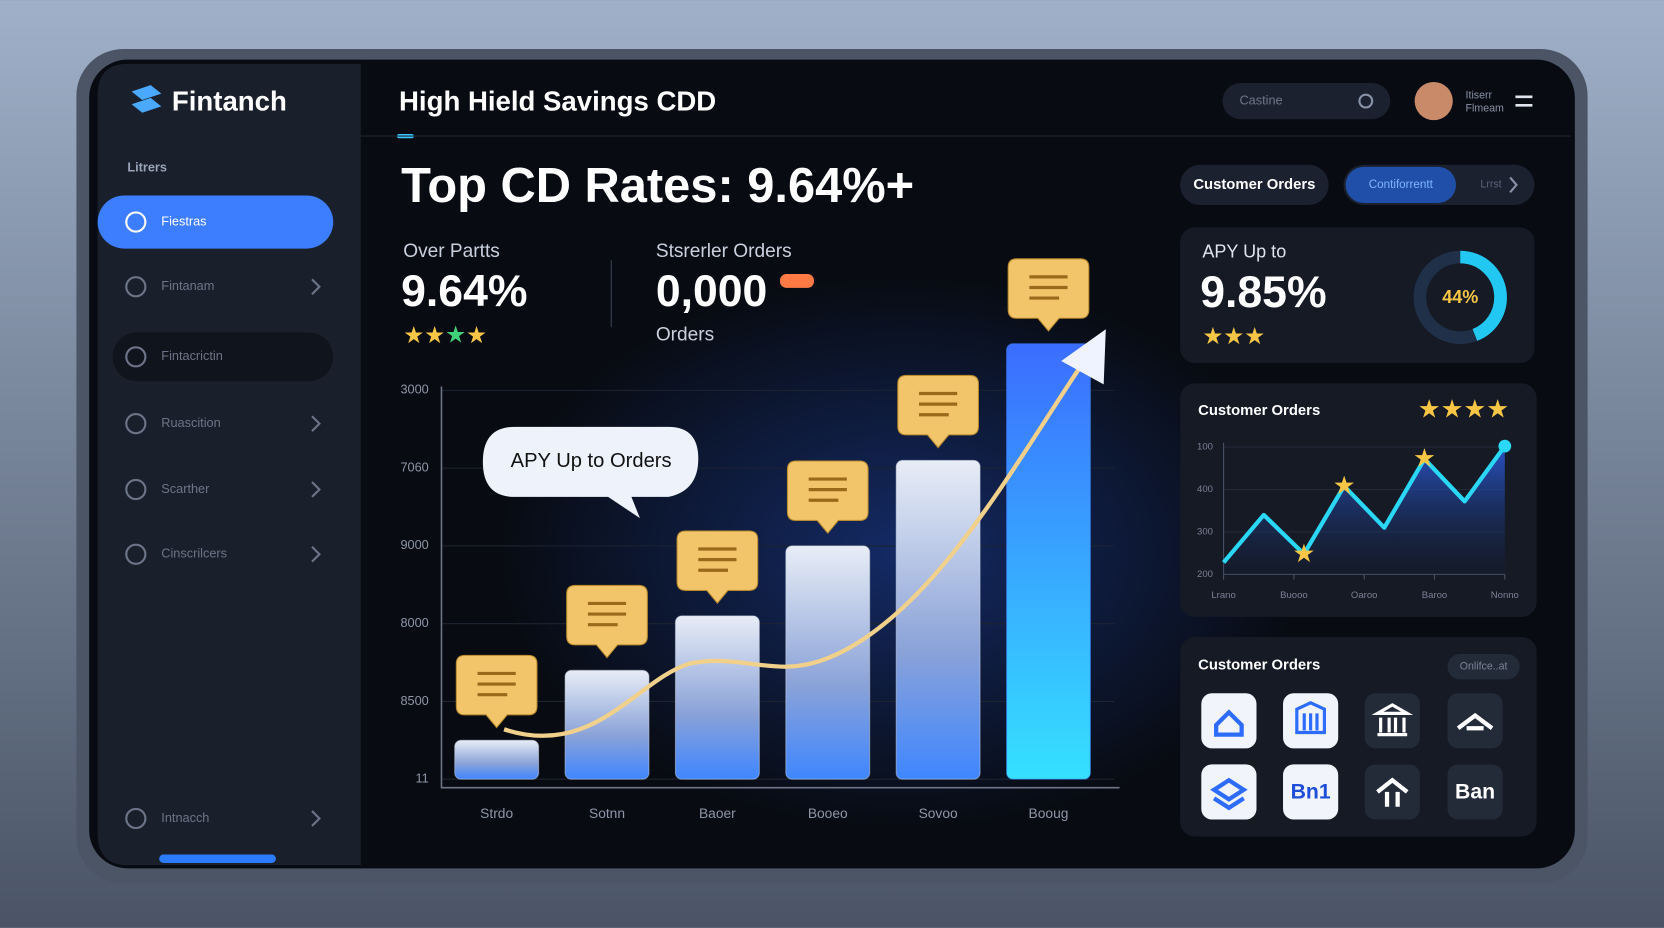 This screenshot has width=1664, height=928. What do you see at coordinates (1259, 666) in the screenshot?
I see `icons-card-title: Customer Orders` at bounding box center [1259, 666].